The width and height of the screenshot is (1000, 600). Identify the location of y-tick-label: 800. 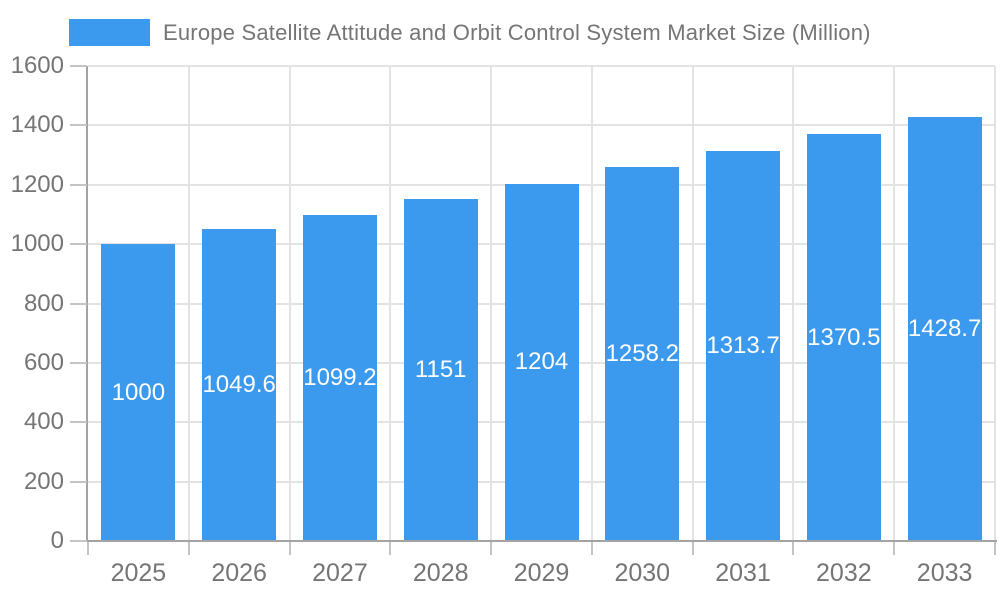
(43, 303).